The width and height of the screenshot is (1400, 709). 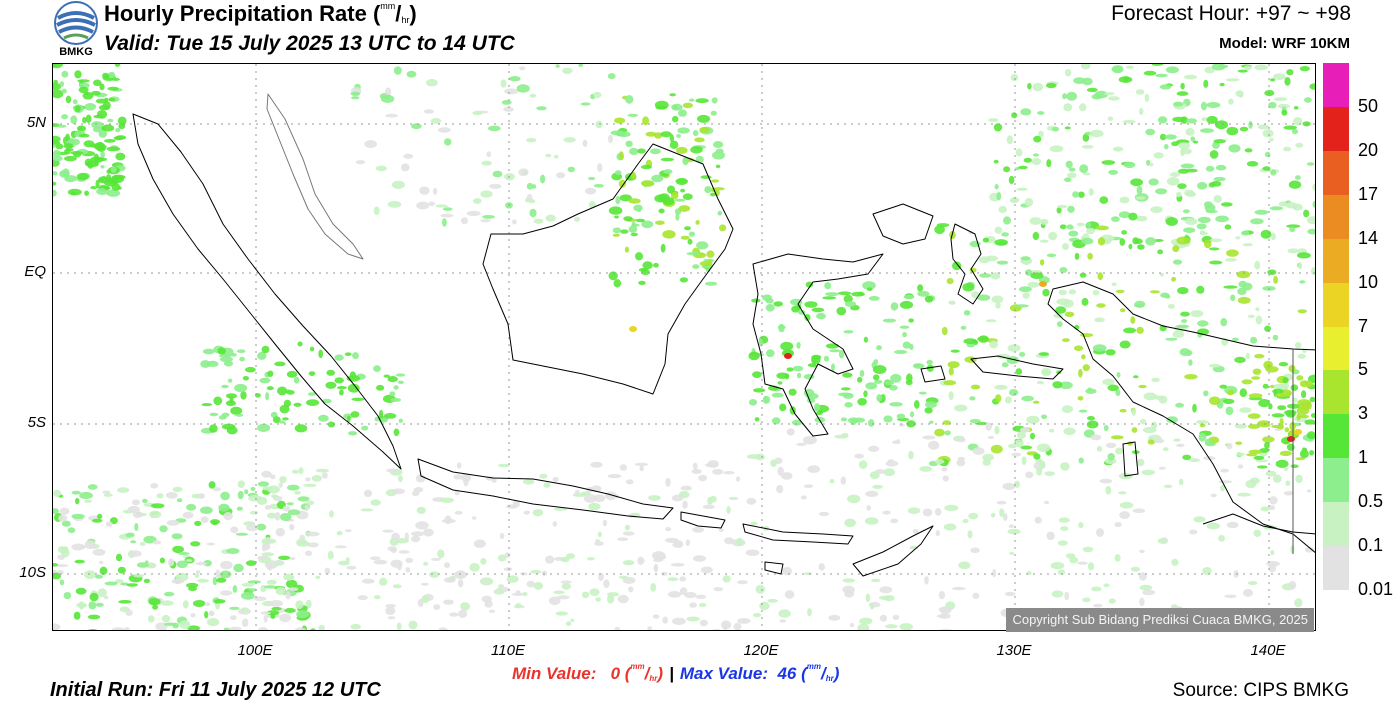 What do you see at coordinates (1363, 457) in the screenshot?
I see `legend-label: 1` at bounding box center [1363, 457].